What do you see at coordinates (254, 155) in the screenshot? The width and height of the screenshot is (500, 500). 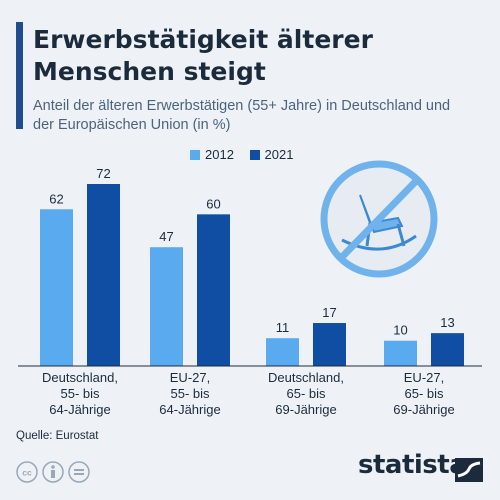 I see `legend-swatch-2021` at bounding box center [254, 155].